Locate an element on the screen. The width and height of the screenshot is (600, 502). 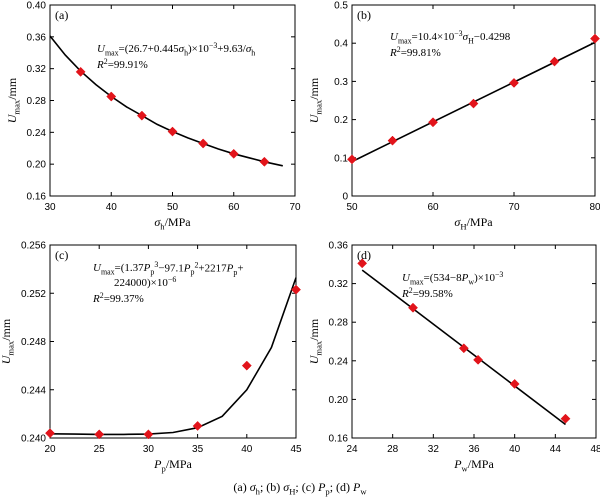
y-tick-label: 0.256 is located at coordinates (33, 246).